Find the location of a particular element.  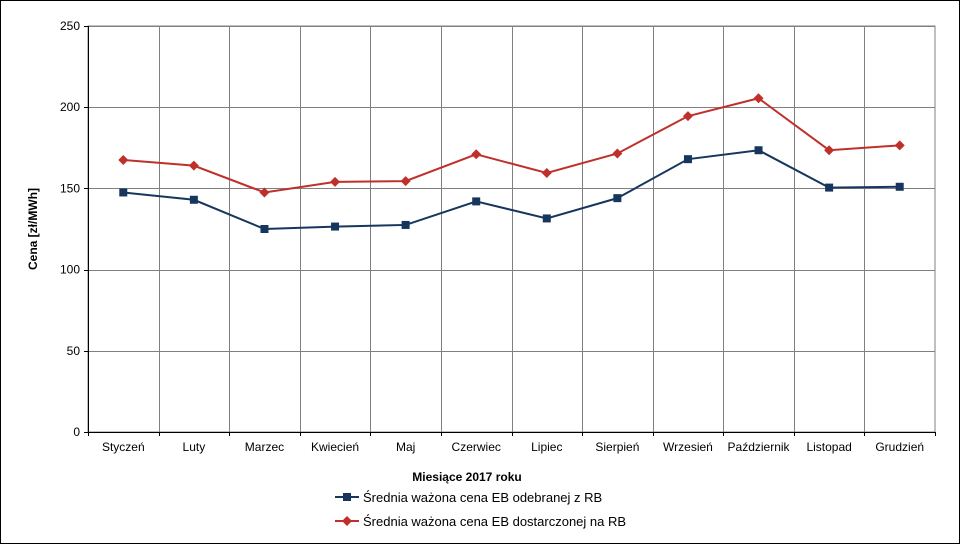

y-tick-label: 200 is located at coordinates (70, 107).